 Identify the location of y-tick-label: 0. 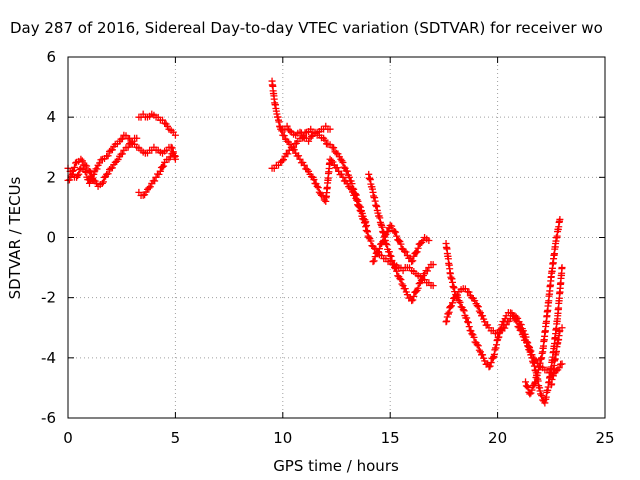
(51, 238).